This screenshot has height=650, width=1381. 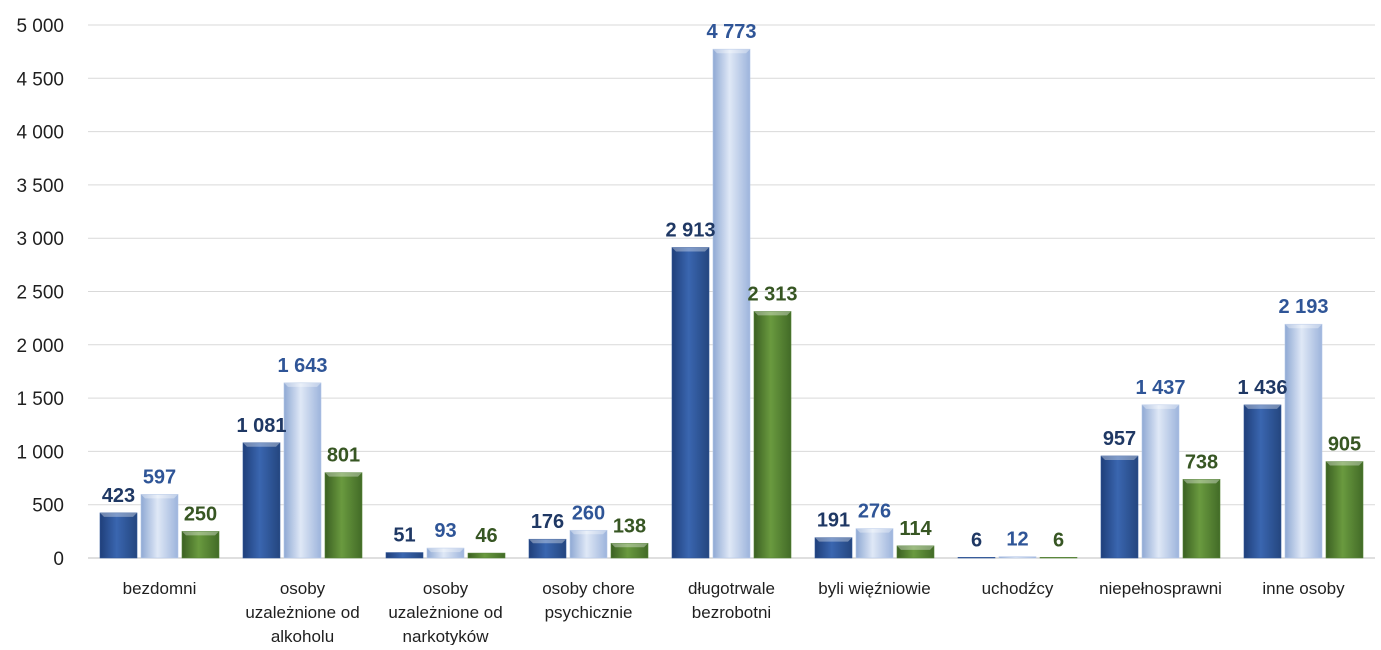 I want to click on category-label: byli więźniowie, so click(x=874, y=588).